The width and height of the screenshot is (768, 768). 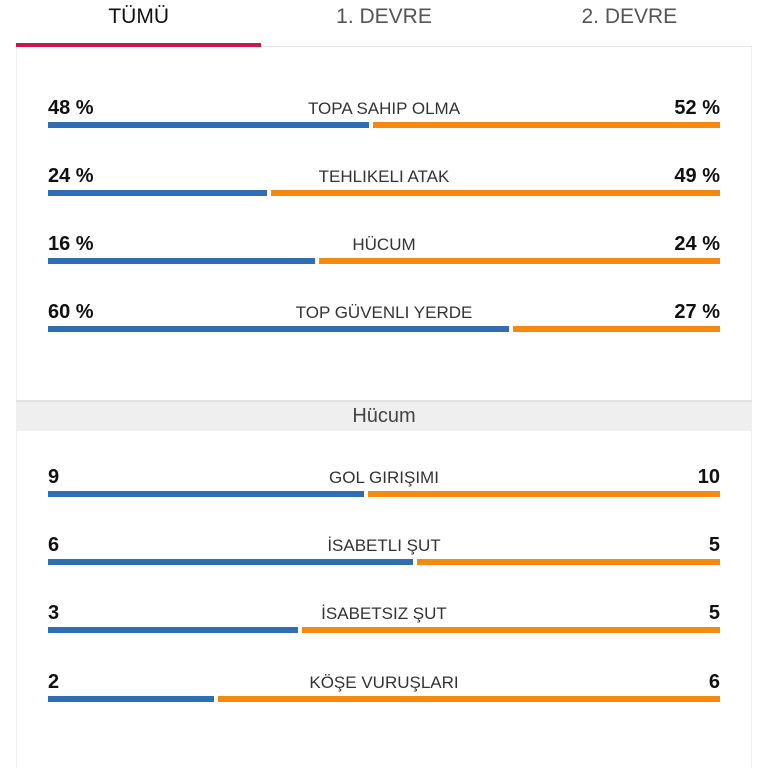 I want to click on tab-second-half: 2. DEVRE, so click(x=629, y=16).